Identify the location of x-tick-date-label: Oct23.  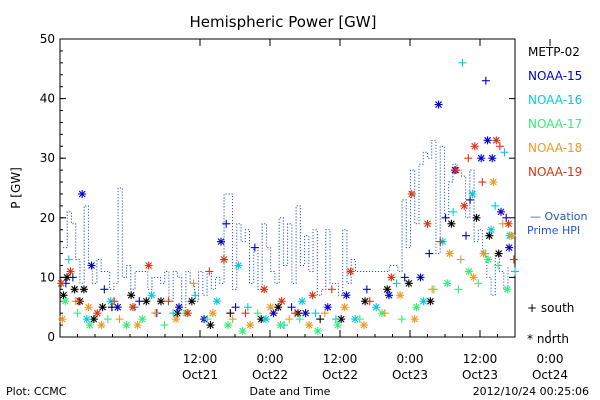
(480, 375).